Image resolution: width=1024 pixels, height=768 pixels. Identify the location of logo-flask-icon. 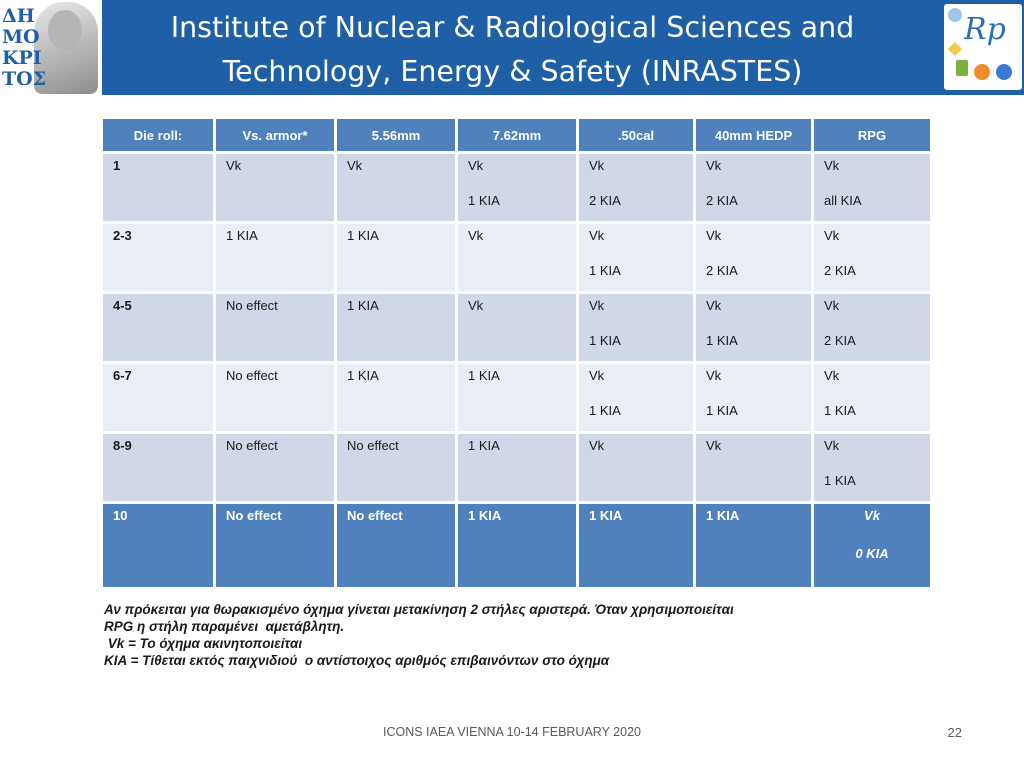
(962, 68).